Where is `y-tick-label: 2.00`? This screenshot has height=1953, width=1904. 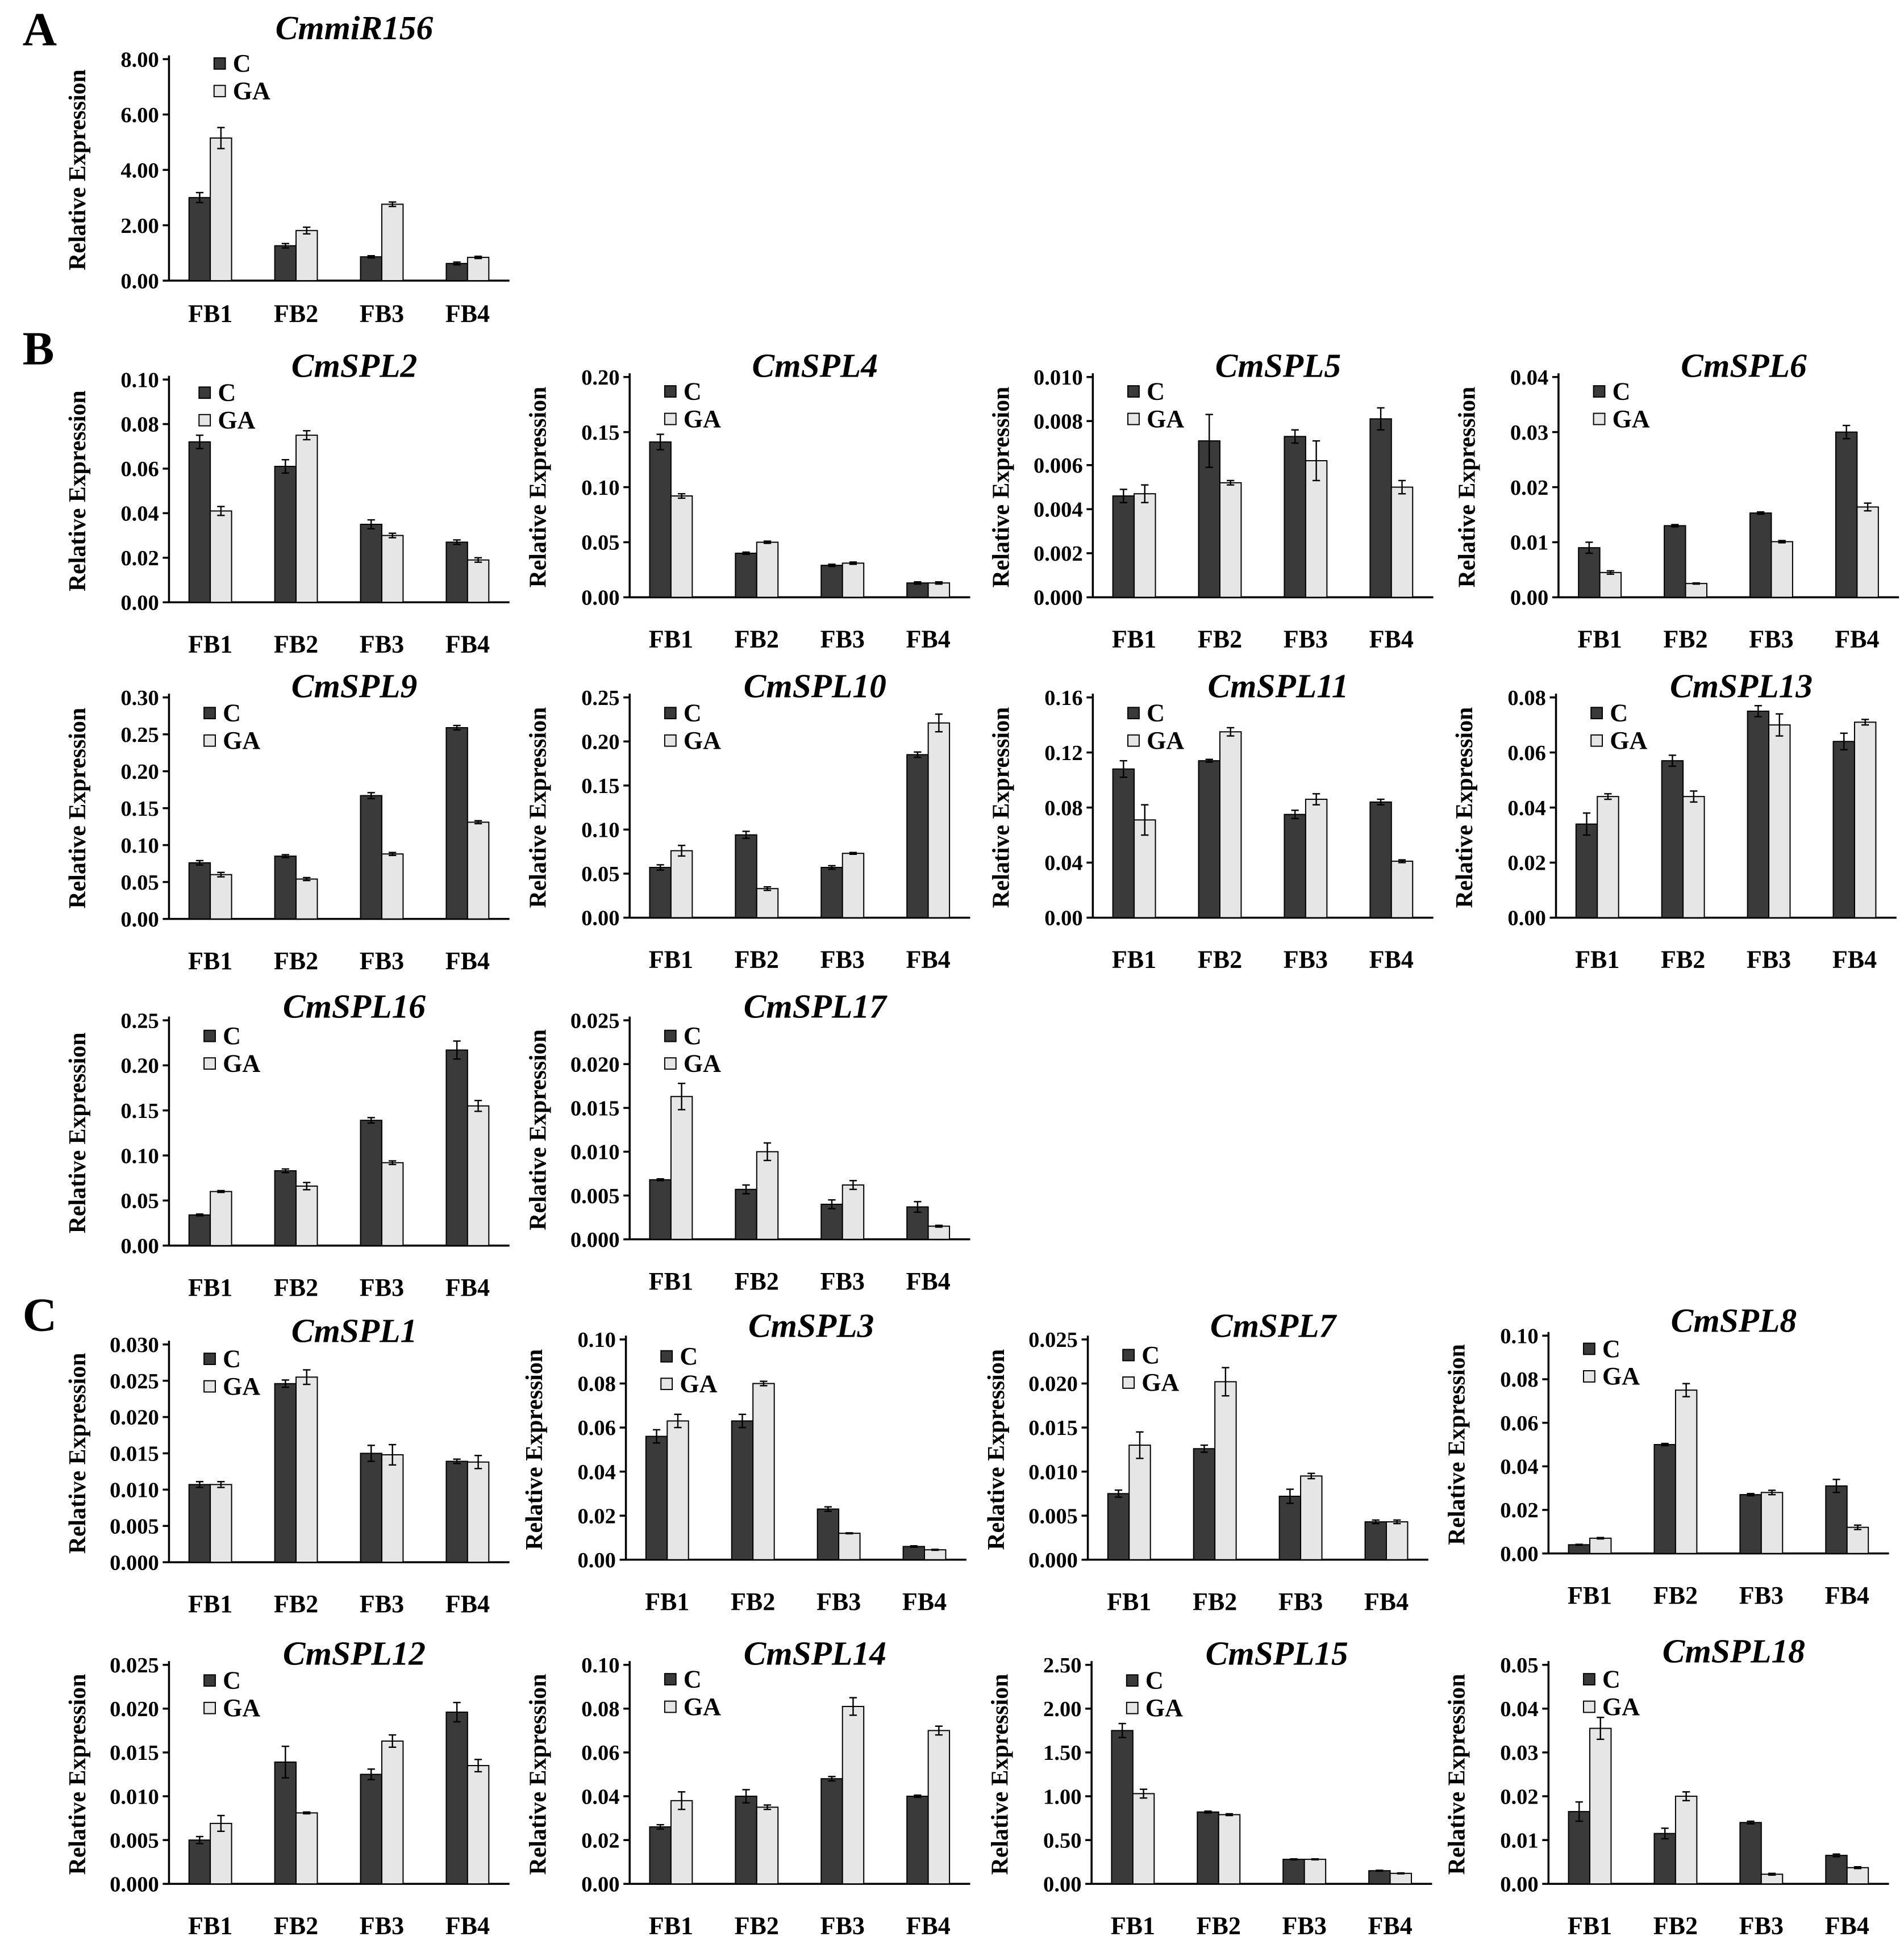 y-tick-label: 2.00 is located at coordinates (1062, 1709).